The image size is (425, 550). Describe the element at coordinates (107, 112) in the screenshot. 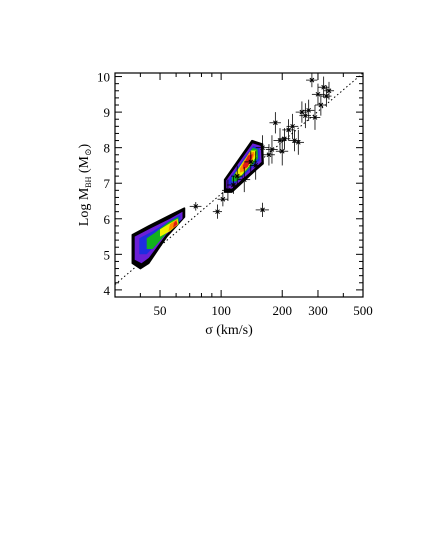

I see `y-tick-label: 9` at that location.